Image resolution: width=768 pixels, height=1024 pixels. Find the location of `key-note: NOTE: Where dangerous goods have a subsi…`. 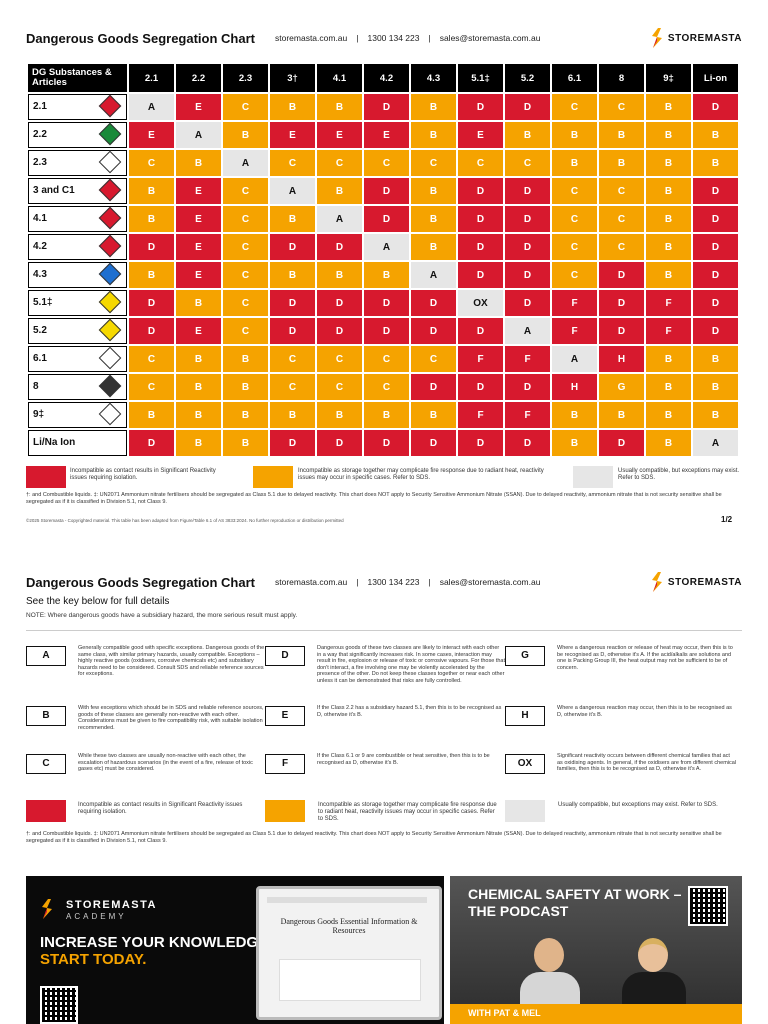

key-note: NOTE: Where dangerous goods have a subsi… is located at coordinates (162, 615).